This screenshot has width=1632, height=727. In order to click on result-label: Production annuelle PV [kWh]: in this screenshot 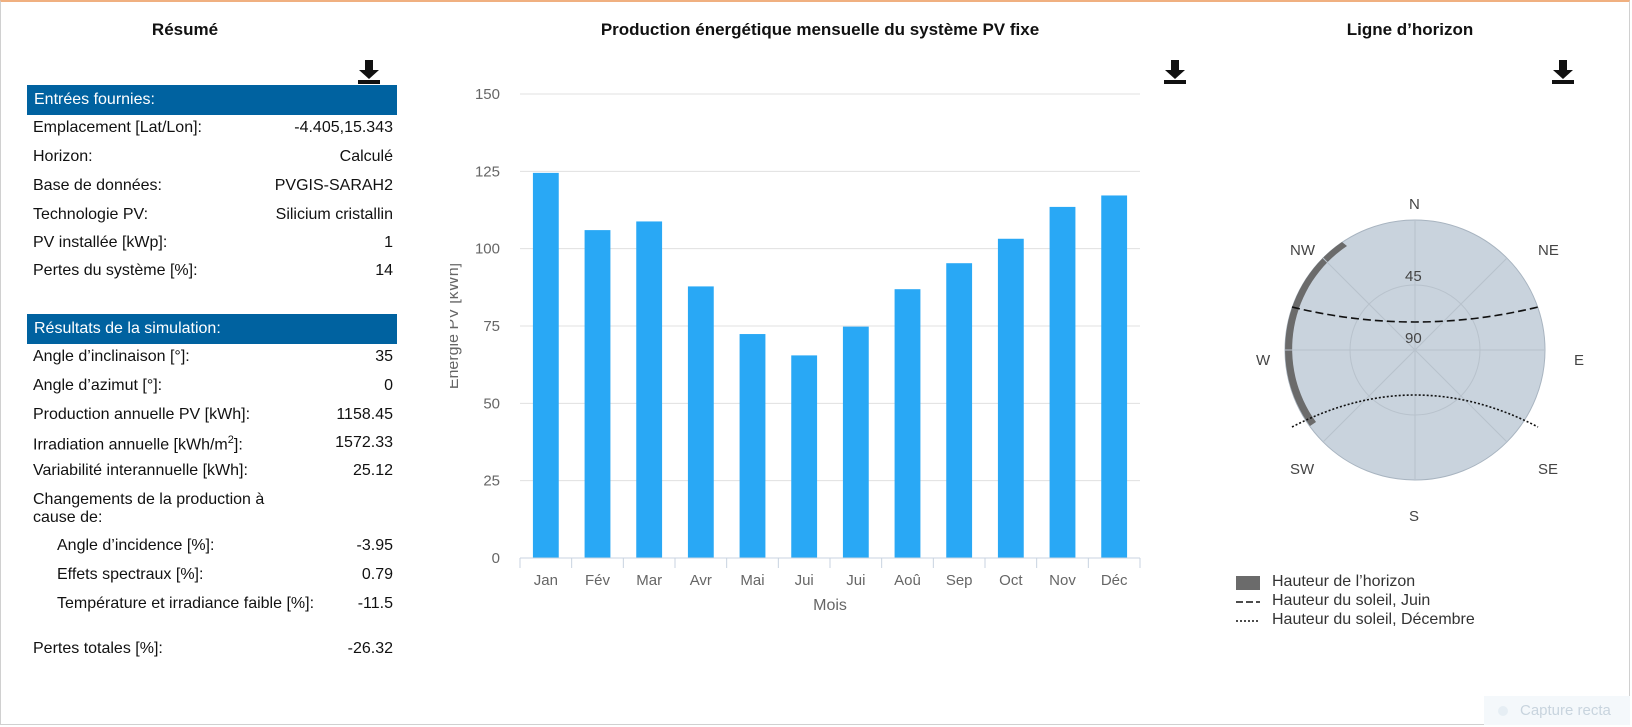, I will do `click(142, 414)`.